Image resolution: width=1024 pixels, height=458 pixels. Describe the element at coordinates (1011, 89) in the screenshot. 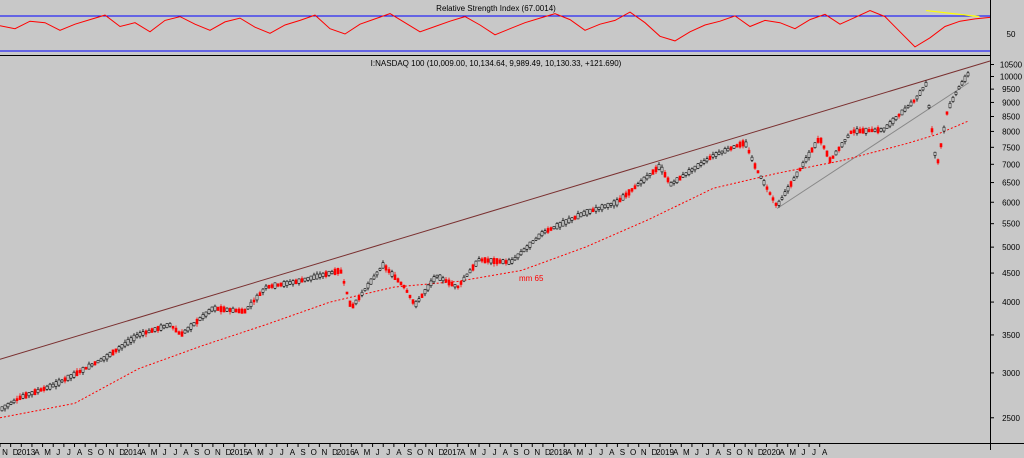

I see `y-tick-label: 9500` at that location.